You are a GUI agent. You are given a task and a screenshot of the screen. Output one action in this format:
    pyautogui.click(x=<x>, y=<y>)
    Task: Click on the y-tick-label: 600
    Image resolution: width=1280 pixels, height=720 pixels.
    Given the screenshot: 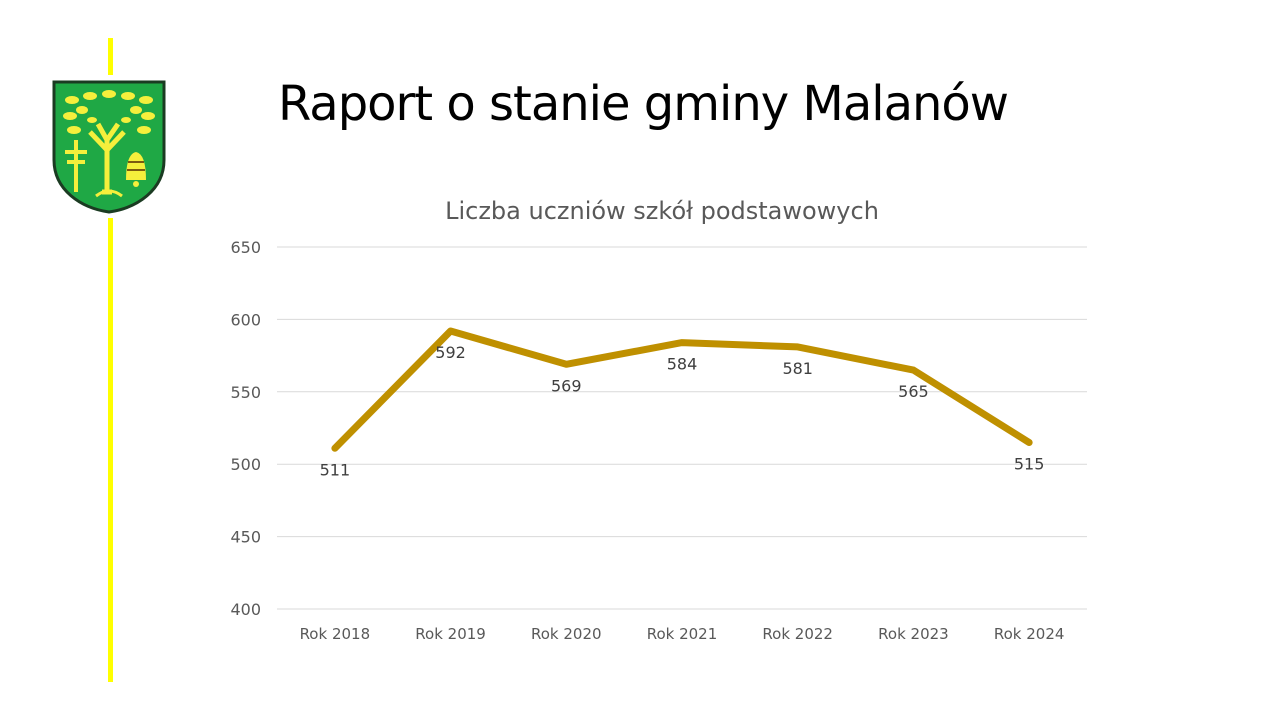 What is the action you would take?
    pyautogui.click(x=245, y=319)
    